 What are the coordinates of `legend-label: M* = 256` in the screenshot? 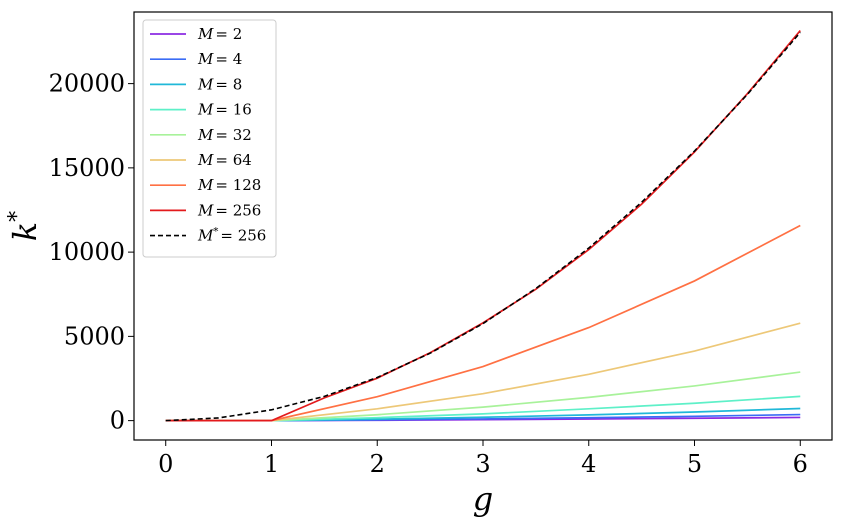 It's located at (231, 236).